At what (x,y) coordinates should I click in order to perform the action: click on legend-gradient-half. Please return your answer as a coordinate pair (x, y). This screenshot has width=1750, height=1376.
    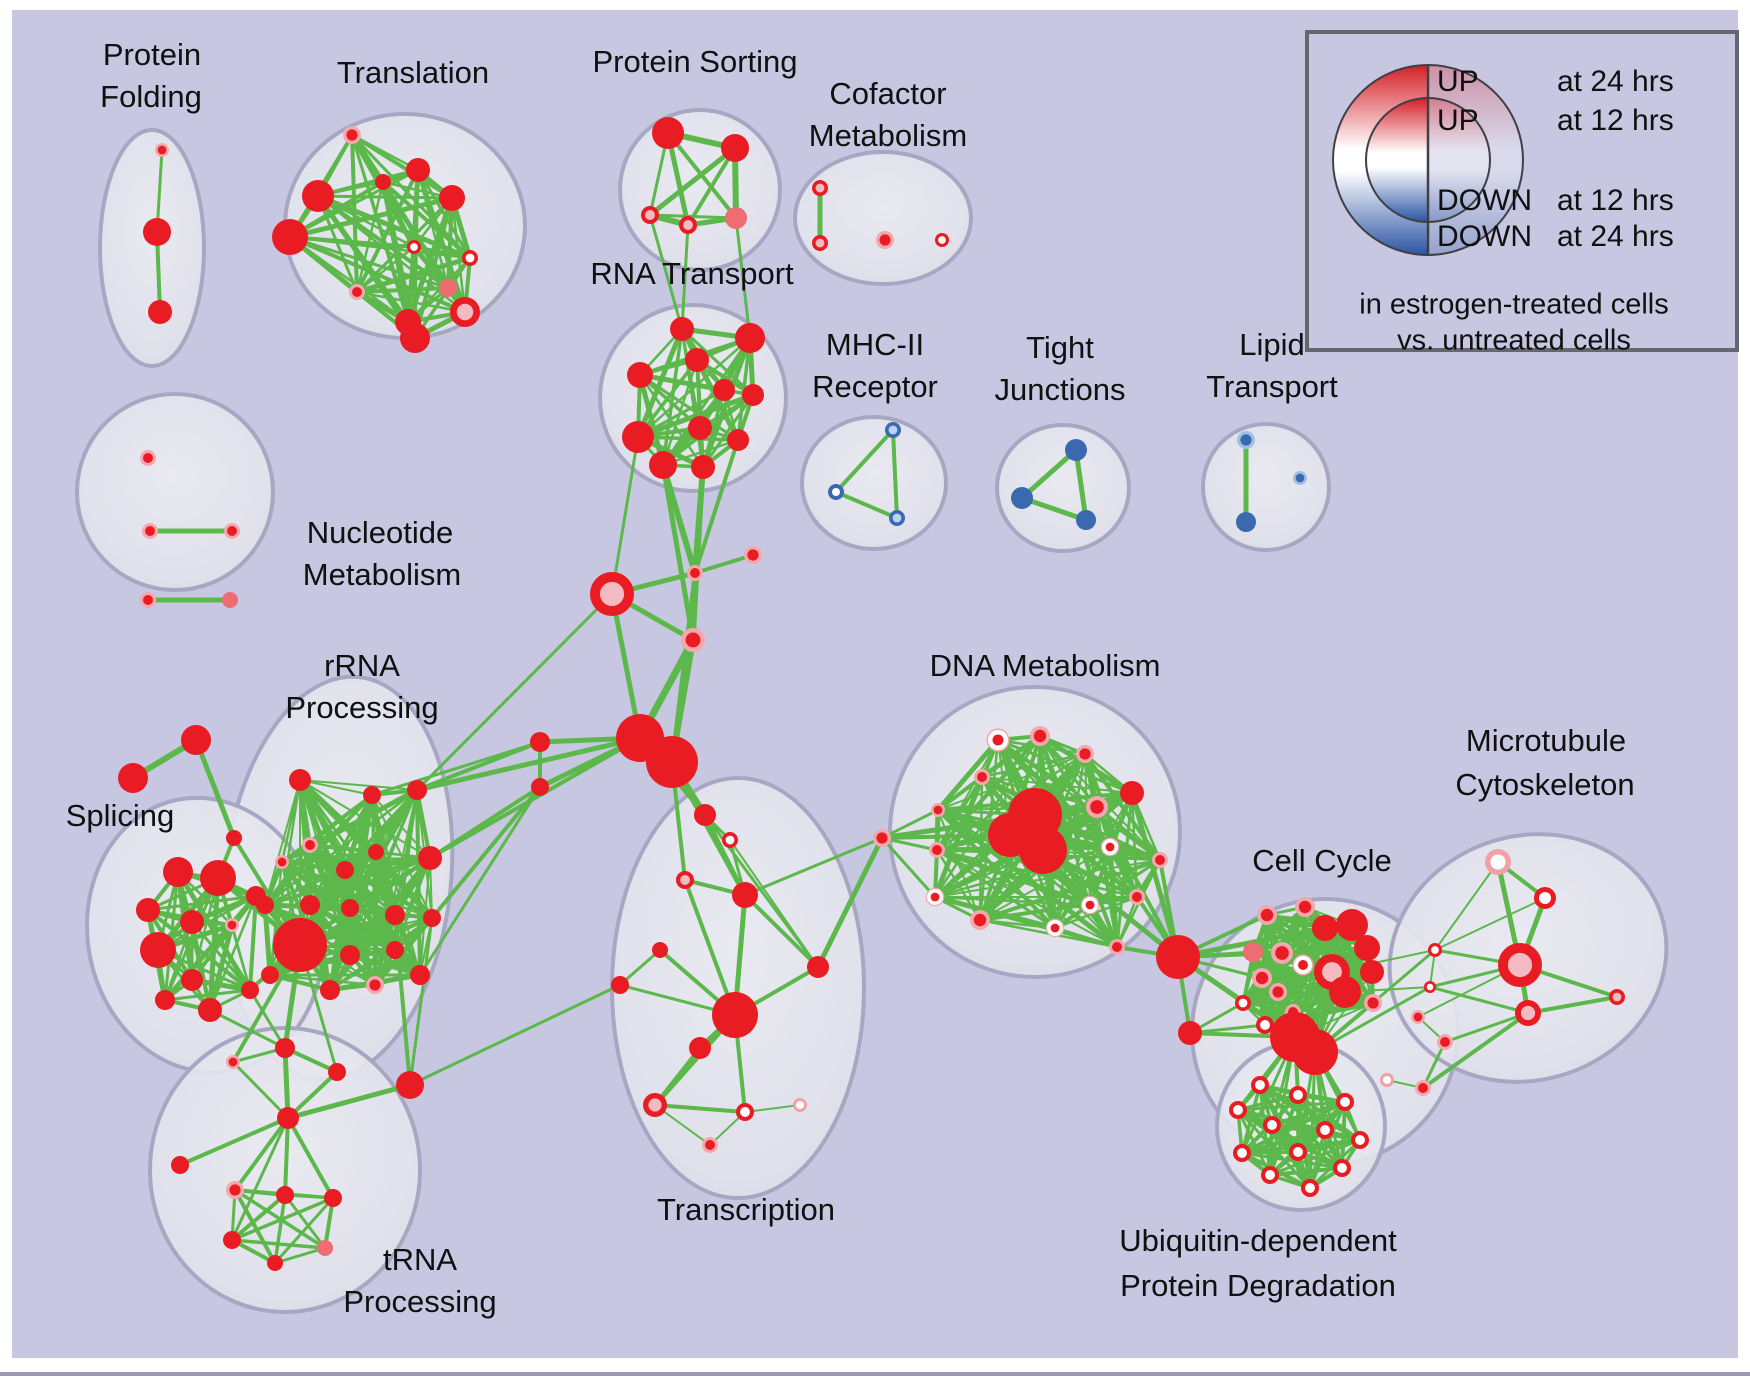
    Looking at the image, I should click on (1459, 160).